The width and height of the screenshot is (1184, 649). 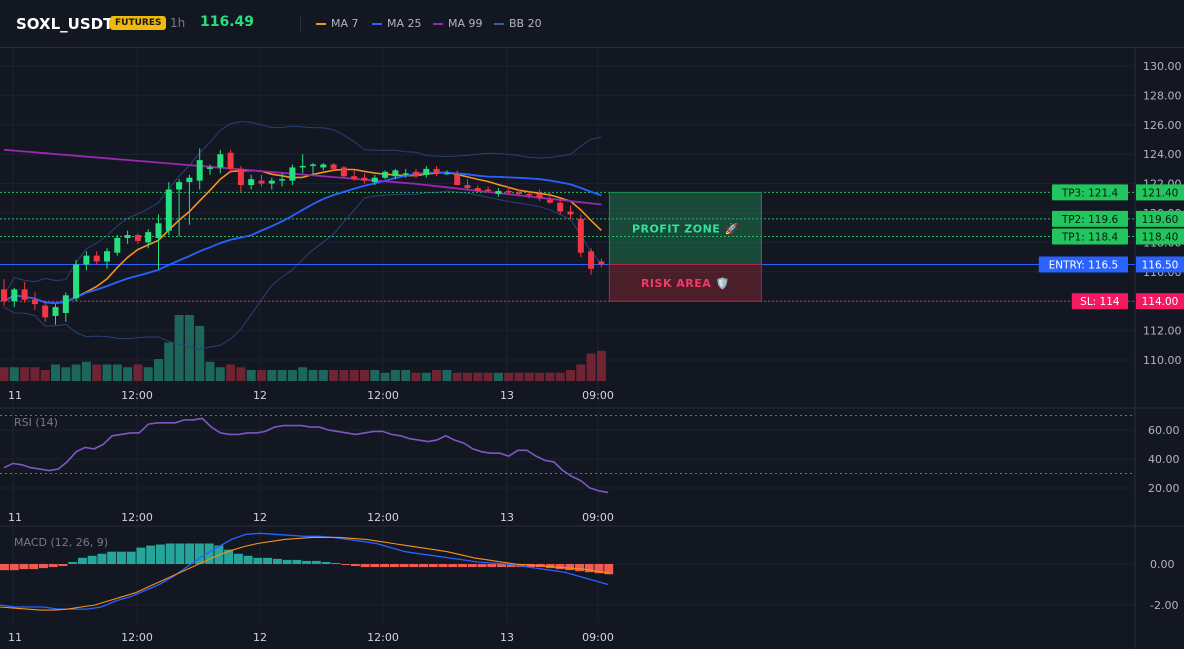 What do you see at coordinates (1160, 265) in the screenshot?
I see `level-price-label: 116.50` at bounding box center [1160, 265].